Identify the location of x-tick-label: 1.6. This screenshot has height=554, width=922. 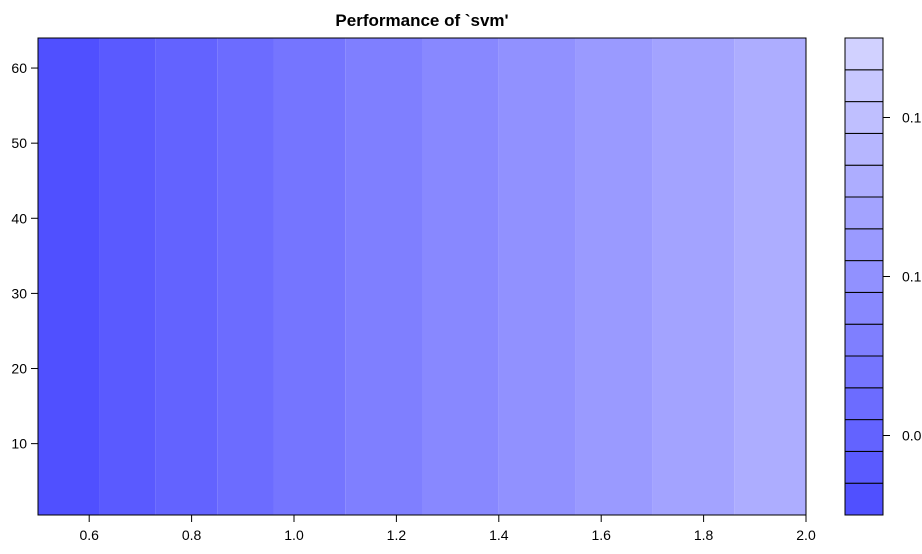
(601, 535).